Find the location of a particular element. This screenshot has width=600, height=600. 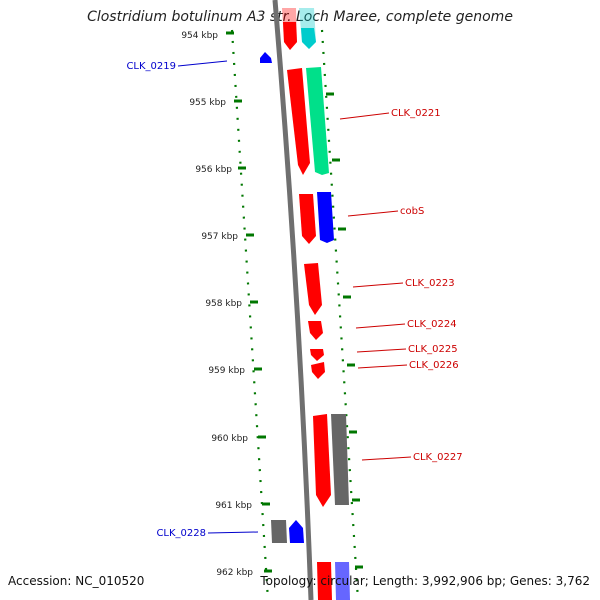

tick-marks is located at coordinates (249, 302).